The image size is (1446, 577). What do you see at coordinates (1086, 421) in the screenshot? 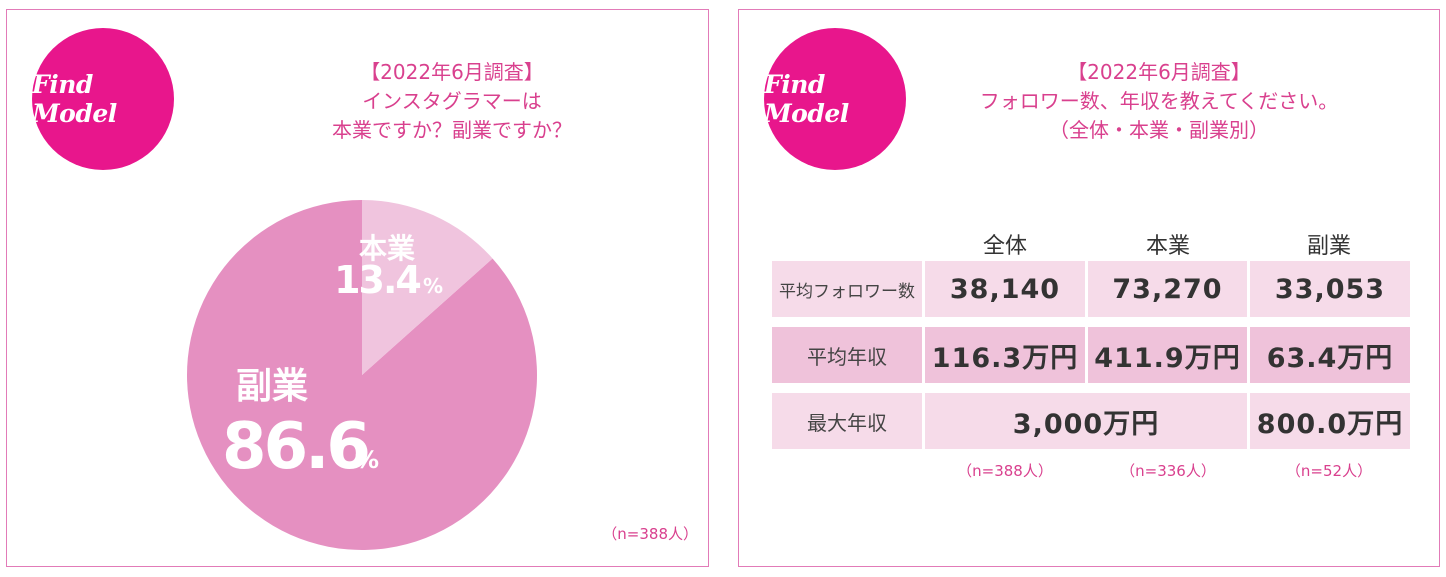
I see `cell-max-income-merged: 3,000万円` at bounding box center [1086, 421].